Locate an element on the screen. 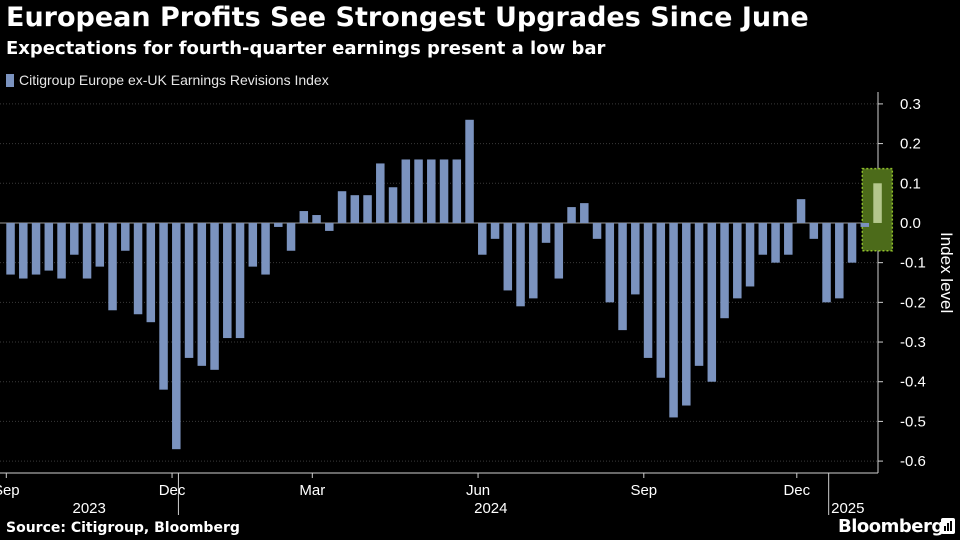 This screenshot has height=540, width=960. y-tick-label: 0.2 is located at coordinates (910, 144).